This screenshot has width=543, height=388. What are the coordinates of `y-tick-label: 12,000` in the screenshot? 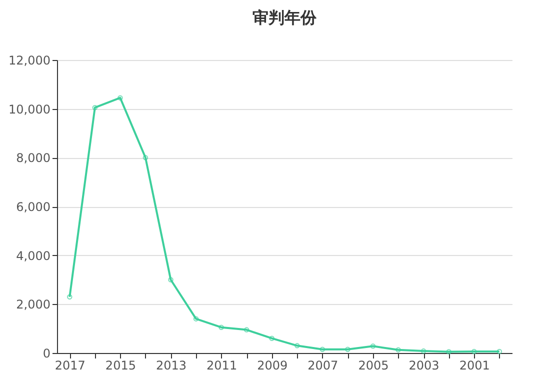 It's located at (29, 61).